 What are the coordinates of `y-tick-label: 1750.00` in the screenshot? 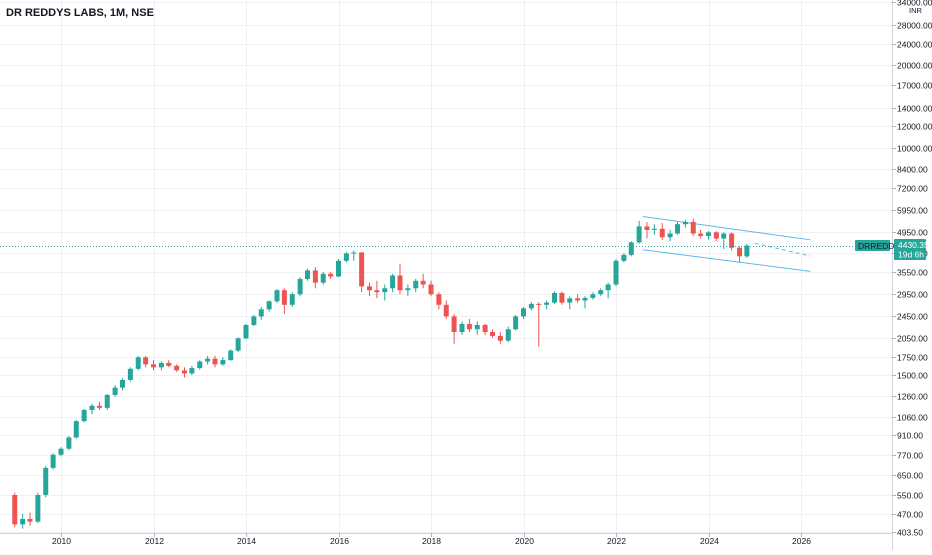 It's located at (912, 358).